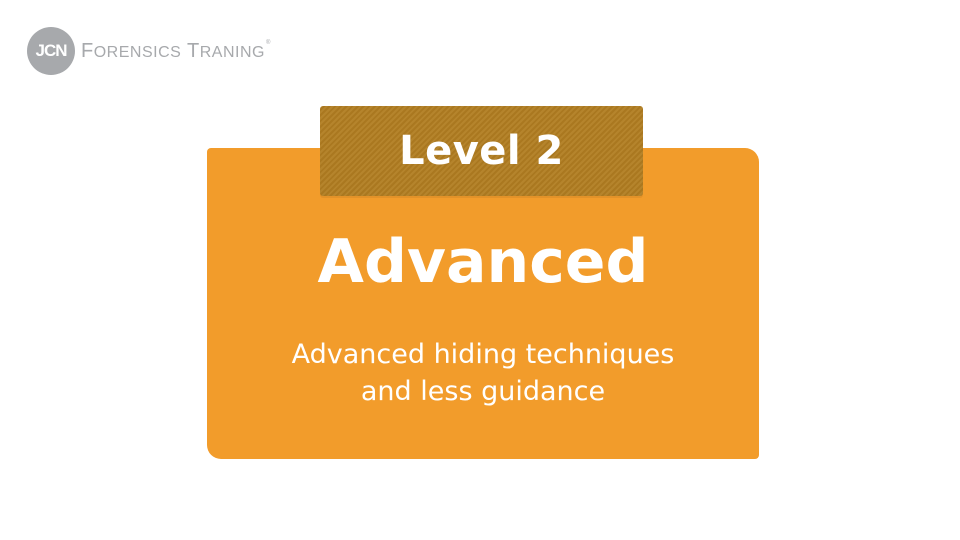  What do you see at coordinates (193, 50) in the screenshot?
I see `logo-word2-cap: T` at bounding box center [193, 50].